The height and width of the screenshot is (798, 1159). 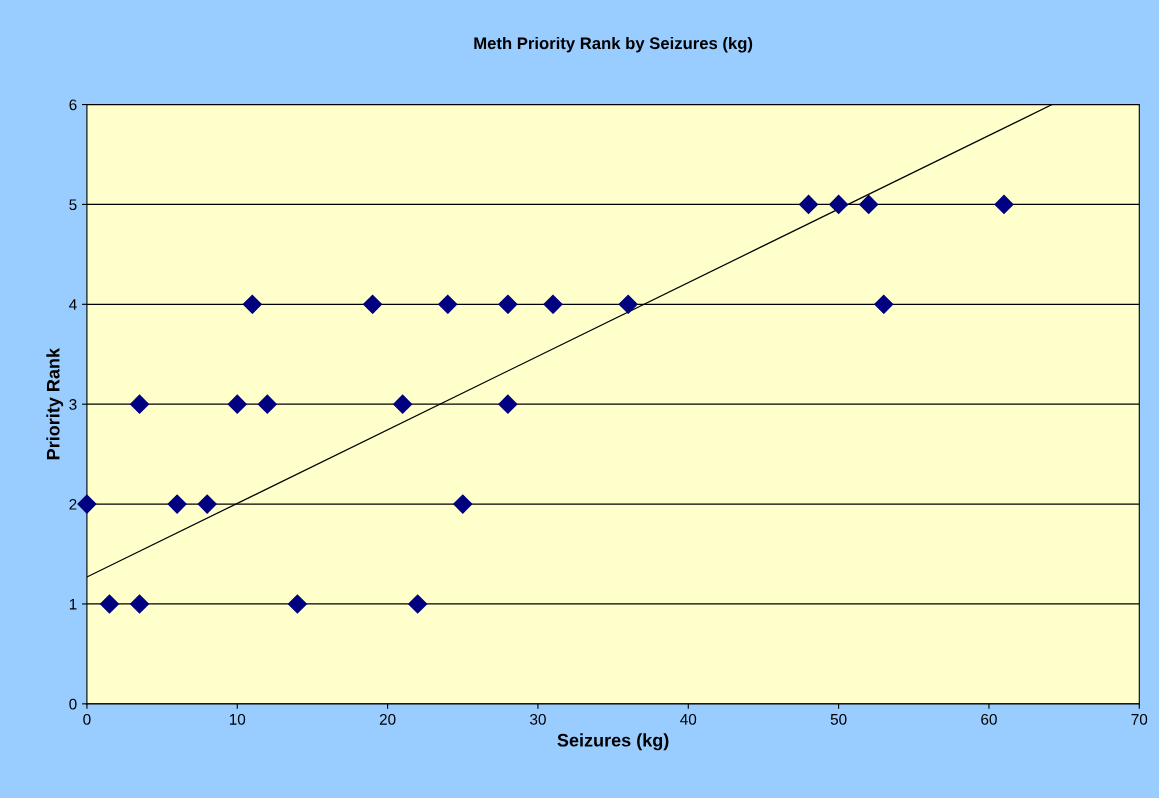 What do you see at coordinates (73, 504) in the screenshot?
I see `y-tick-label: 2` at bounding box center [73, 504].